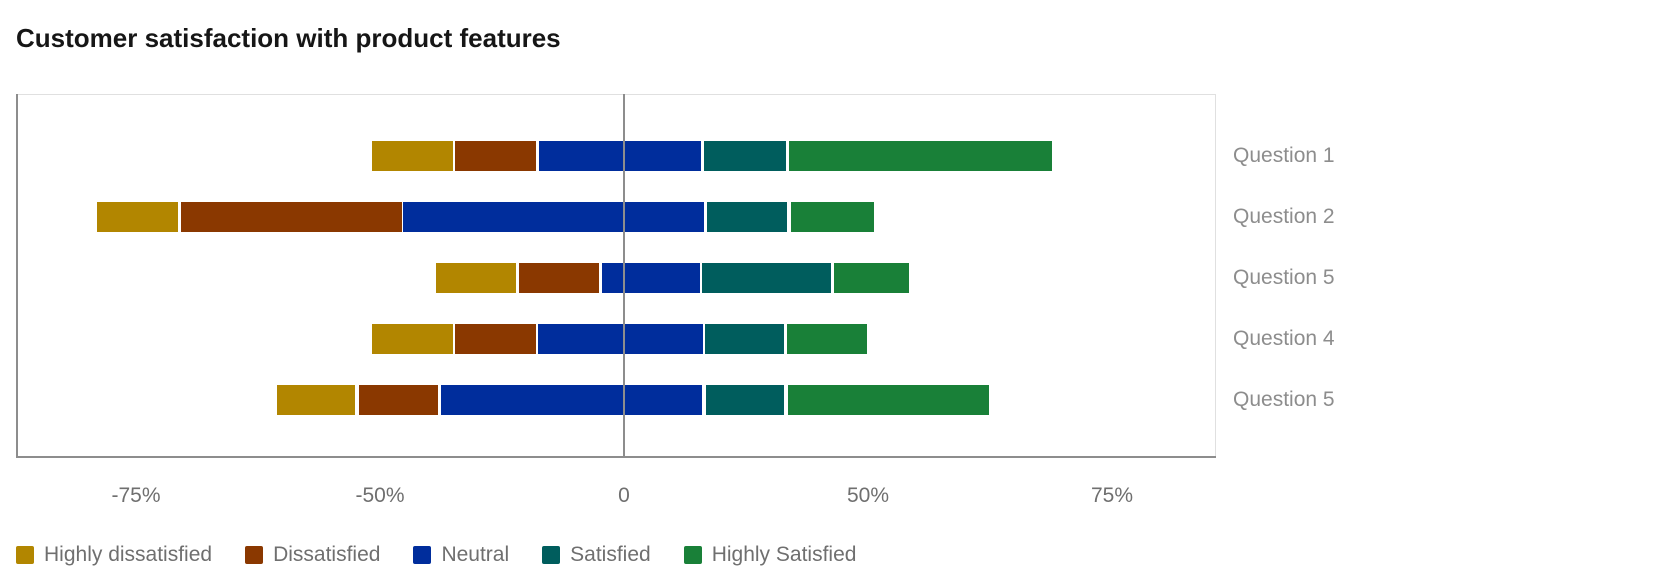 The height and width of the screenshot is (588, 1672). Describe the element at coordinates (868, 495) in the screenshot. I see `x-tick-label: 50%` at that location.